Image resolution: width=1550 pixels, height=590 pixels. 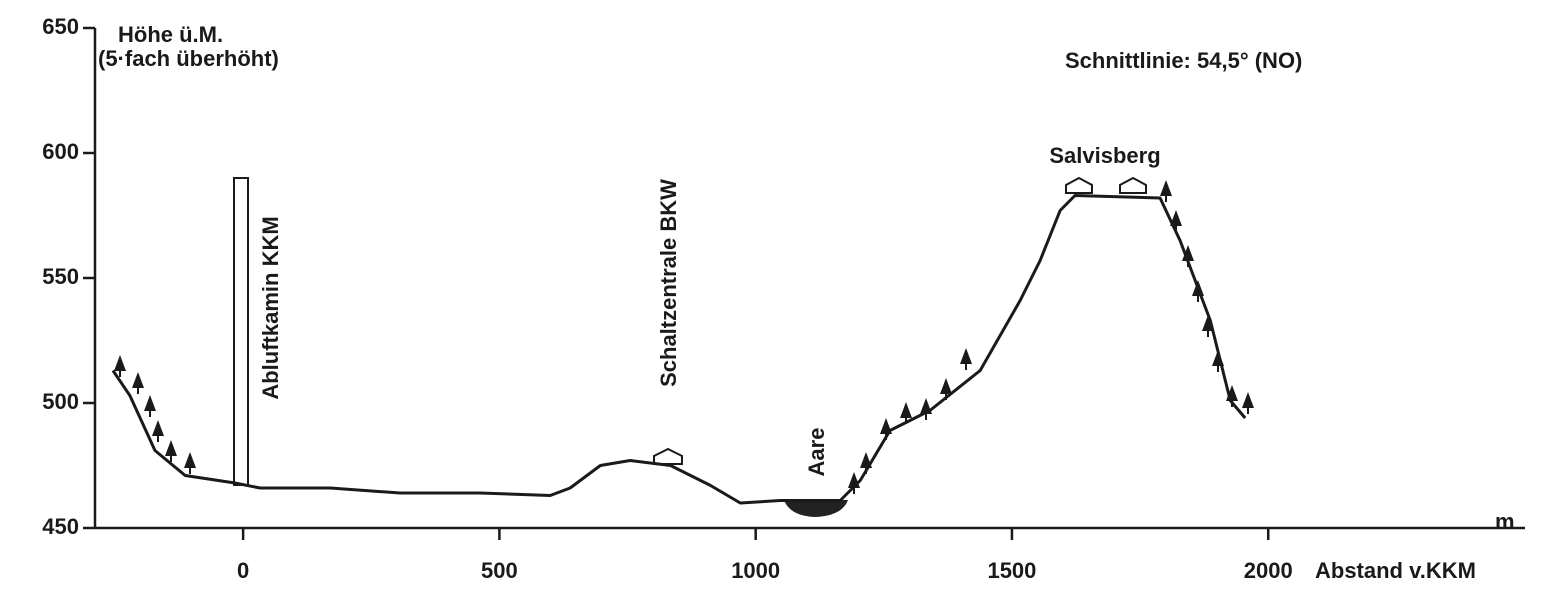 What do you see at coordinates (816, 508) in the screenshot?
I see `river` at bounding box center [816, 508].